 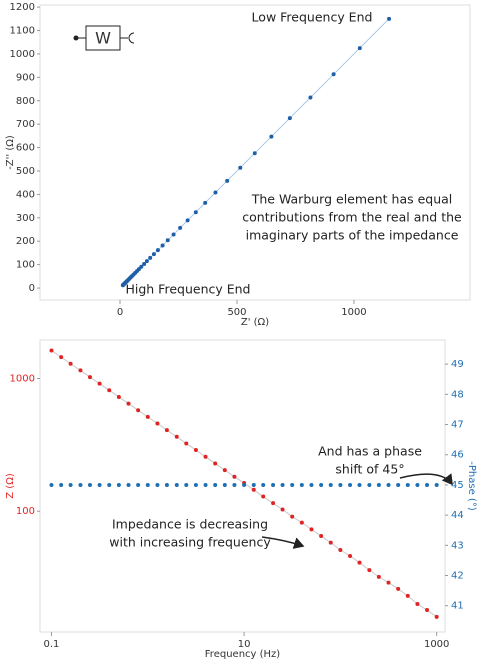 I want to click on y-tick-label: 1100, so click(x=22, y=31).